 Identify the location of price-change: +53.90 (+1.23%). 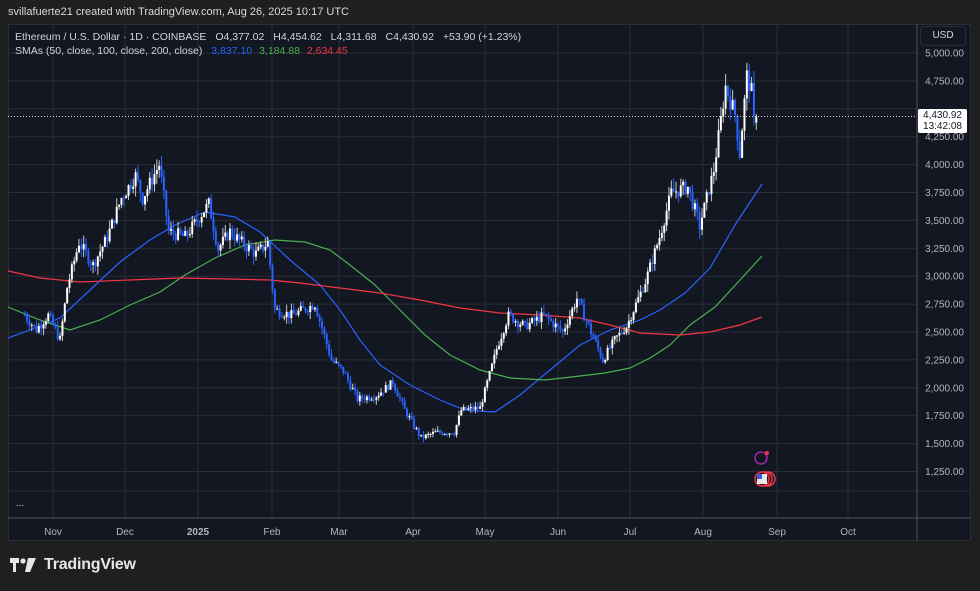
(482, 37).